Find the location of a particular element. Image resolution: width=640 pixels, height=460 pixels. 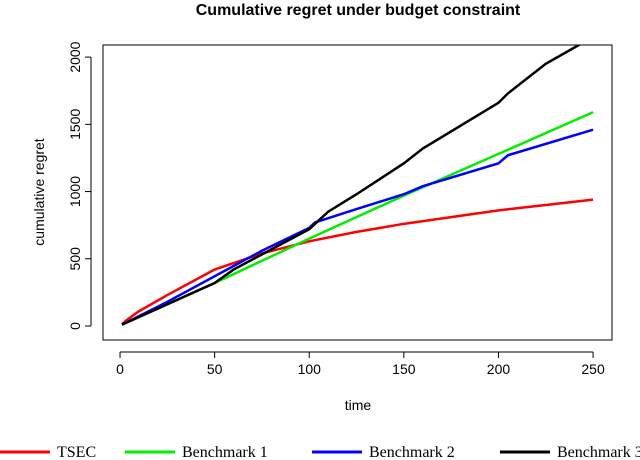

legend-label: TSEC is located at coordinates (76, 452).